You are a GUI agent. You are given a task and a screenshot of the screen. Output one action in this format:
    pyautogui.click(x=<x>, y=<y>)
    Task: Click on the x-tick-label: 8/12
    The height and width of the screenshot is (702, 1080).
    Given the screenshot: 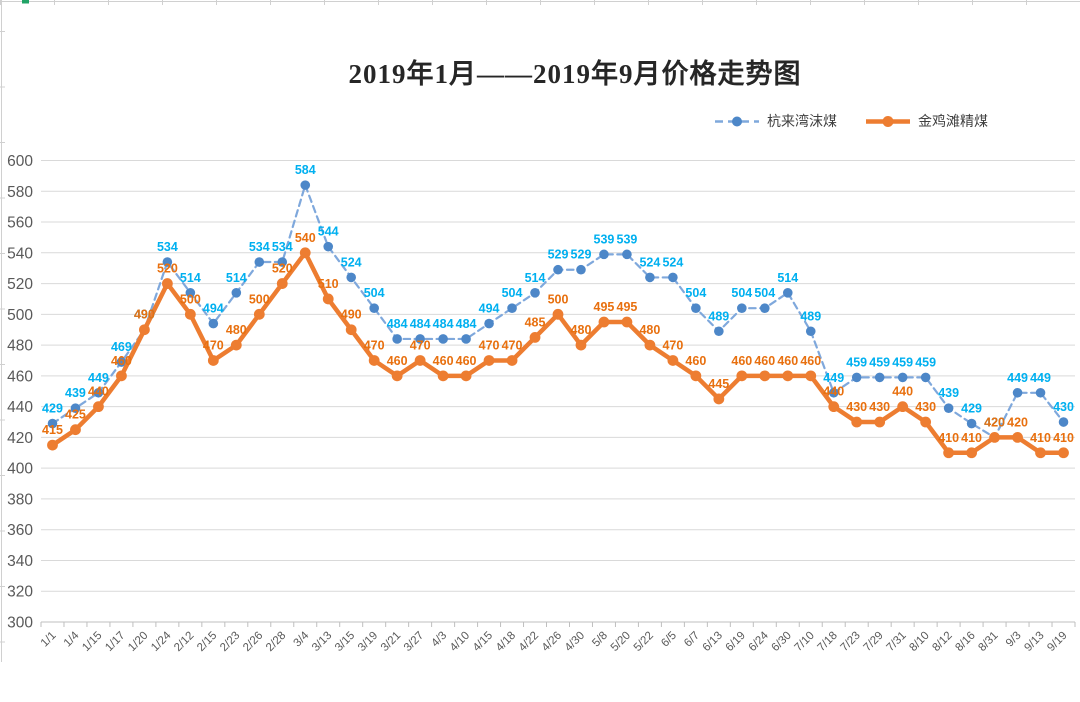 What is the action you would take?
    pyautogui.click(x=942, y=642)
    